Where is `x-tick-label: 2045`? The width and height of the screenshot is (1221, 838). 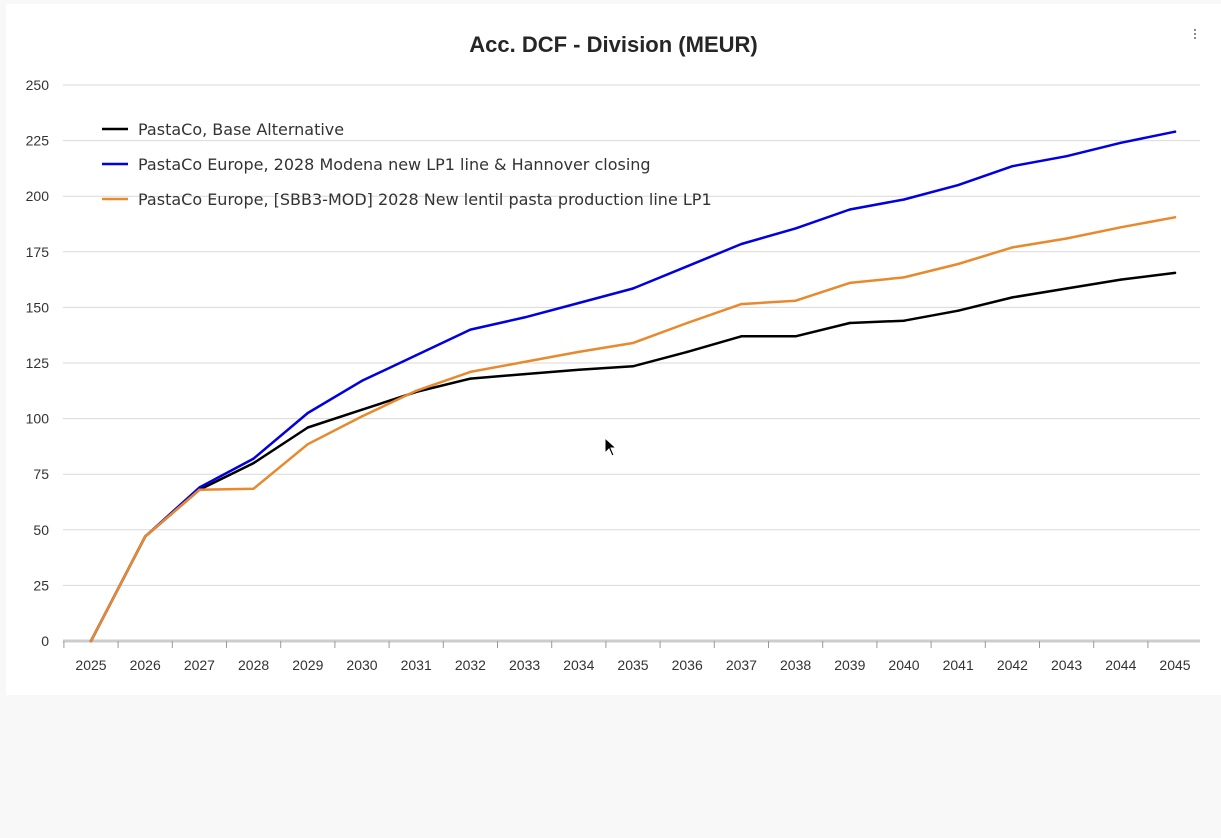 x-tick-label: 2045 is located at coordinates (1174, 665).